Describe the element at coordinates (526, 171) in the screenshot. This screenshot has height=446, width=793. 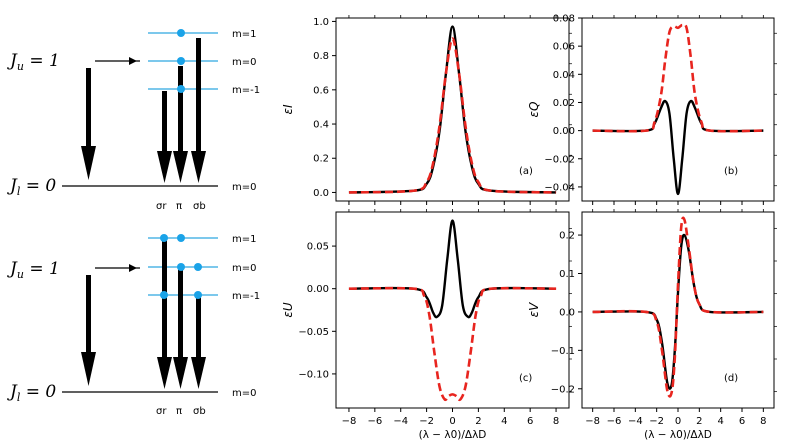
I see `panel-label: (a)` at that location.